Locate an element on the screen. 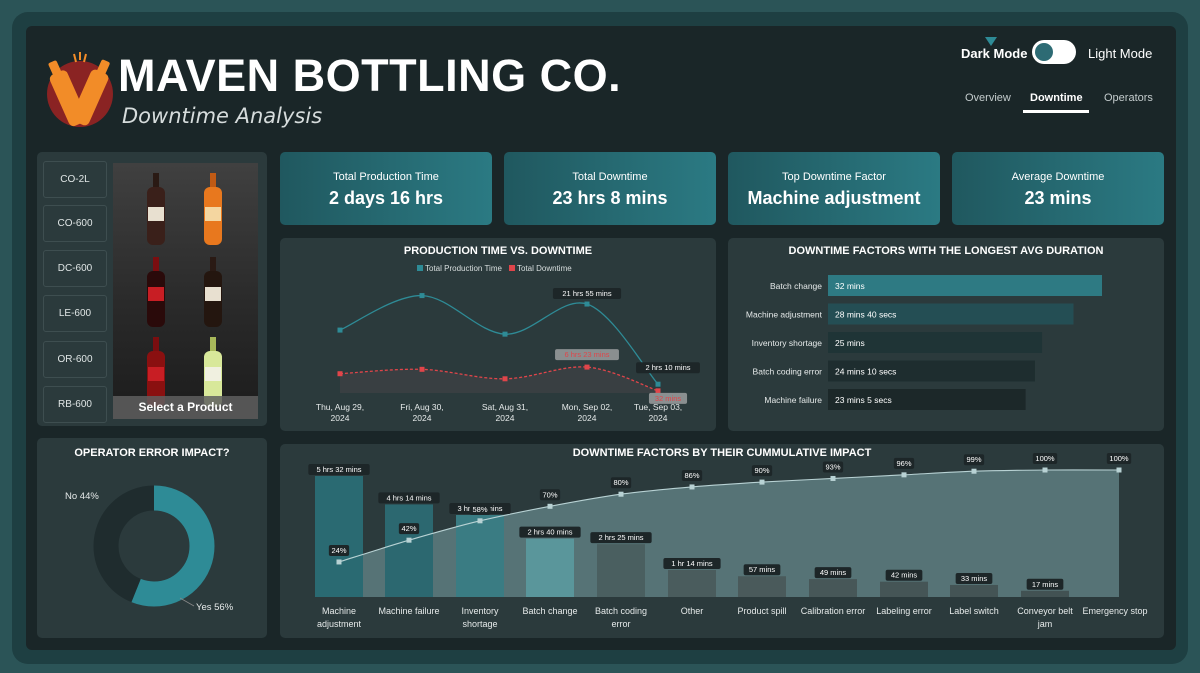 This screenshot has width=1200, height=673. kpi-total-downtime: Total Downtime 23 hrs 8 mins is located at coordinates (610, 188).